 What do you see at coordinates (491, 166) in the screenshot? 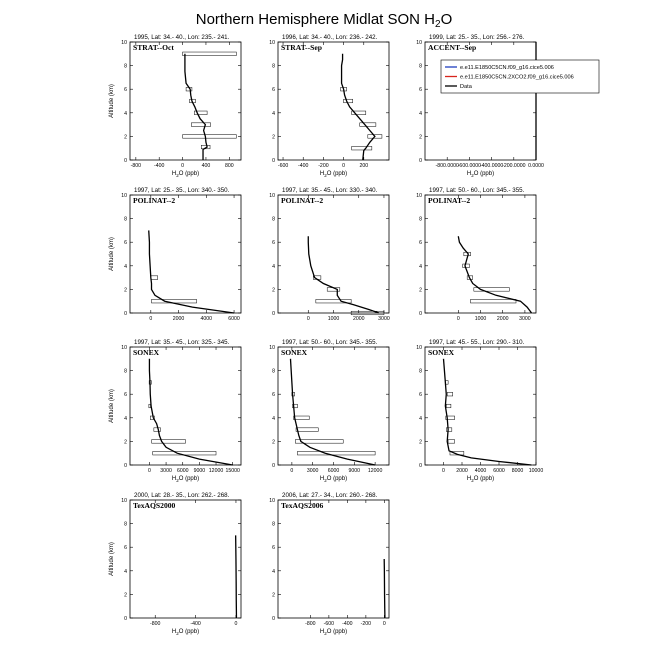
I see `x-tick-label: -400.0000` at bounding box center [491, 166].